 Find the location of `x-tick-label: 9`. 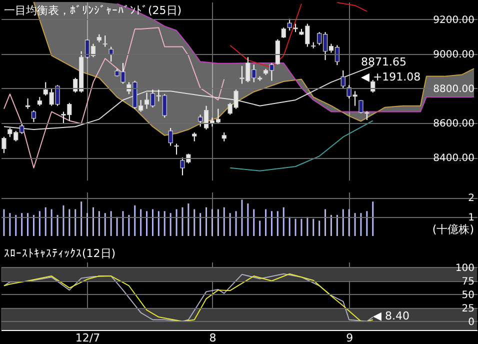

x-tick-label: 9 is located at coordinates (350, 338).